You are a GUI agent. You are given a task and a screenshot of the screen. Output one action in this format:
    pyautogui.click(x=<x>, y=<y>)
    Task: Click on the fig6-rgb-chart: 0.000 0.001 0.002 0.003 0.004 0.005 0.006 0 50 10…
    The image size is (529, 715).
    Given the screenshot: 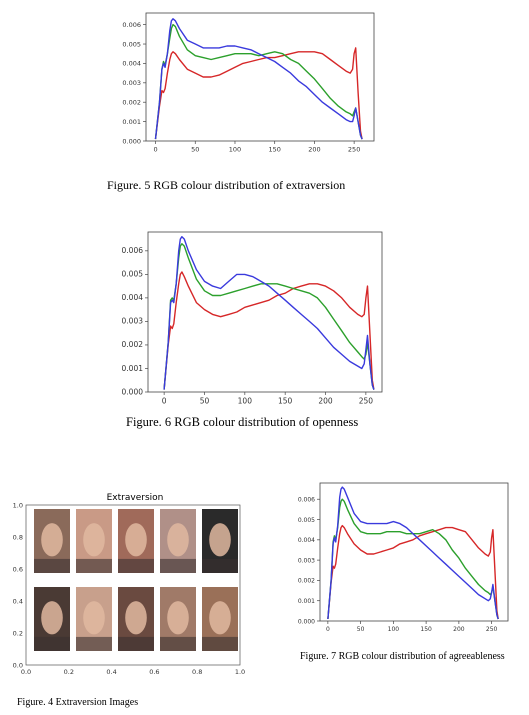 What is the action you would take?
    pyautogui.click(x=252, y=318)
    